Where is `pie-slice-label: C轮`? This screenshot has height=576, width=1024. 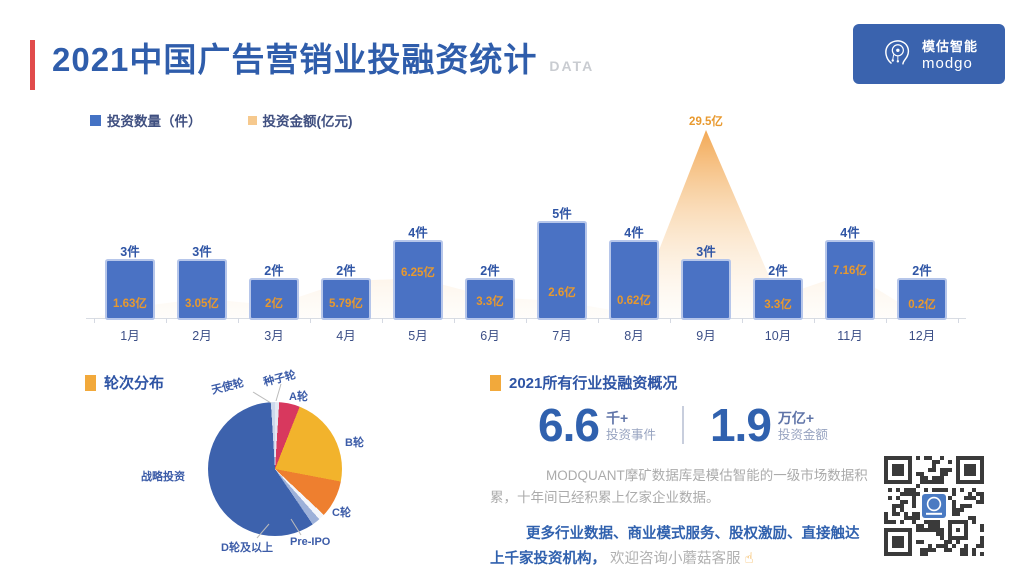 pie-slice-label: C轮 is located at coordinates (341, 513).